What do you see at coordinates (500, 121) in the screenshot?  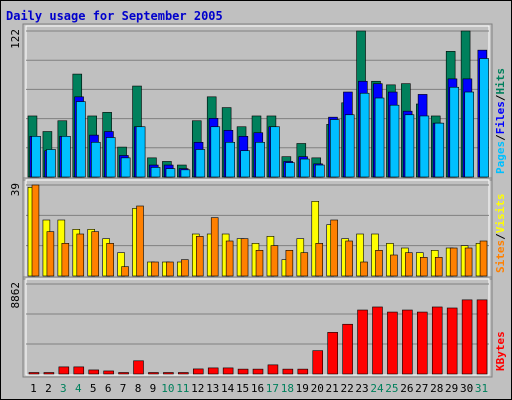 I see `legend: Pages/Files/Hits` at bounding box center [500, 121].